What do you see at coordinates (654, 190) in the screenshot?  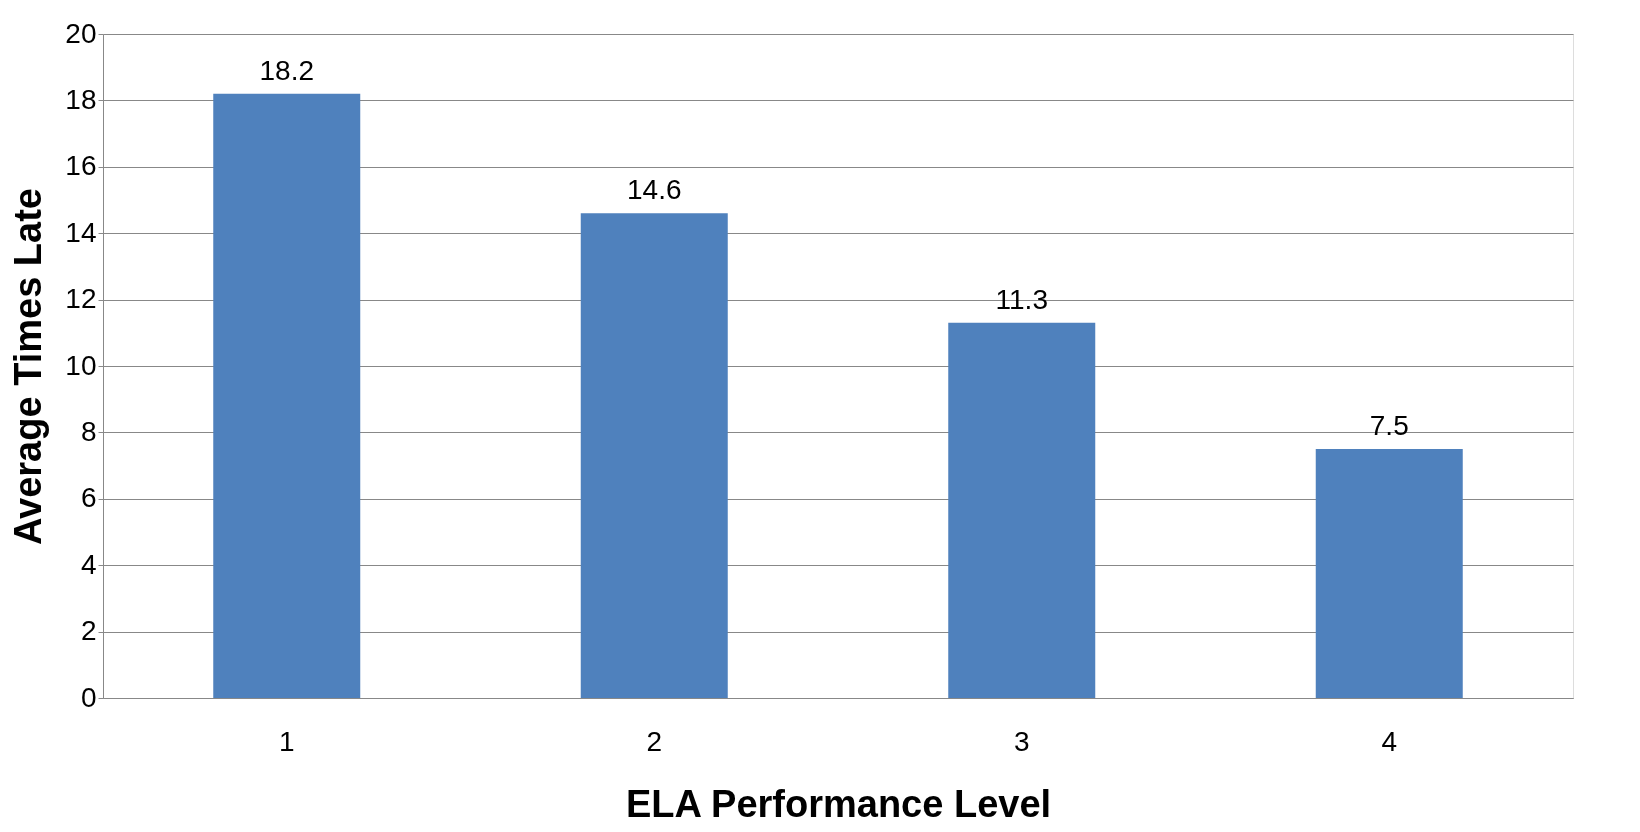 I see `data-label: 14.6` at bounding box center [654, 190].